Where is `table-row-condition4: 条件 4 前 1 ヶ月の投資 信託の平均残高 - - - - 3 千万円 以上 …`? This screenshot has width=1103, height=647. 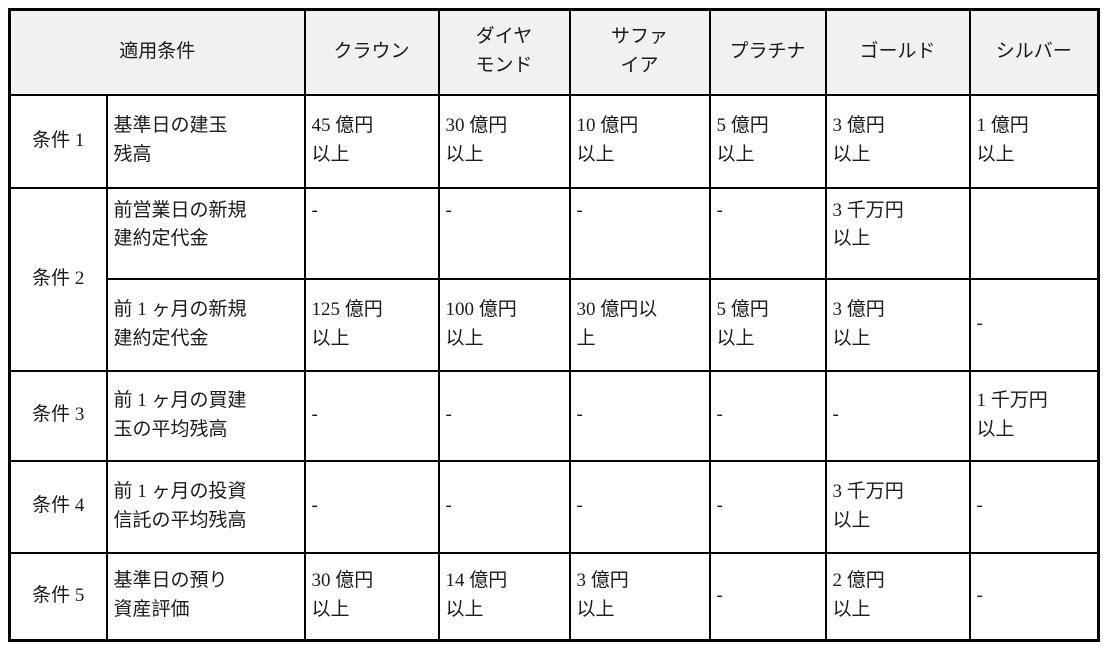 table-row-condition4: 条件 4 前 1 ヶ月の投資 信託の平均残高 - - - - 3 千万円 以上 … is located at coordinates (554, 506).